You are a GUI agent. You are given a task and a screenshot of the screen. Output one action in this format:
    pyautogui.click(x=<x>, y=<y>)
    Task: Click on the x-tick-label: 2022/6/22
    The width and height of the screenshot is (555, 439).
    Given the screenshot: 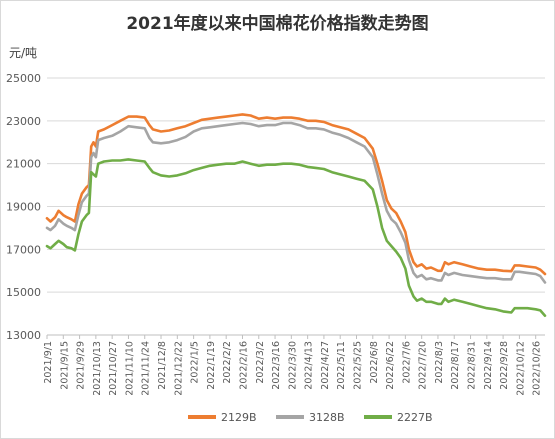 What is the action you would take?
    pyautogui.click(x=390, y=365)
    